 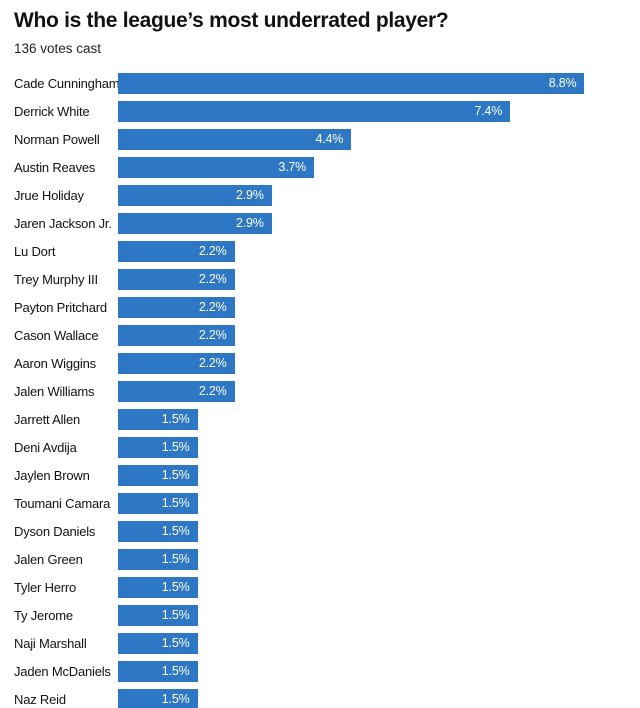 I want to click on player-name-label: Toumani Camara, so click(x=62, y=503).